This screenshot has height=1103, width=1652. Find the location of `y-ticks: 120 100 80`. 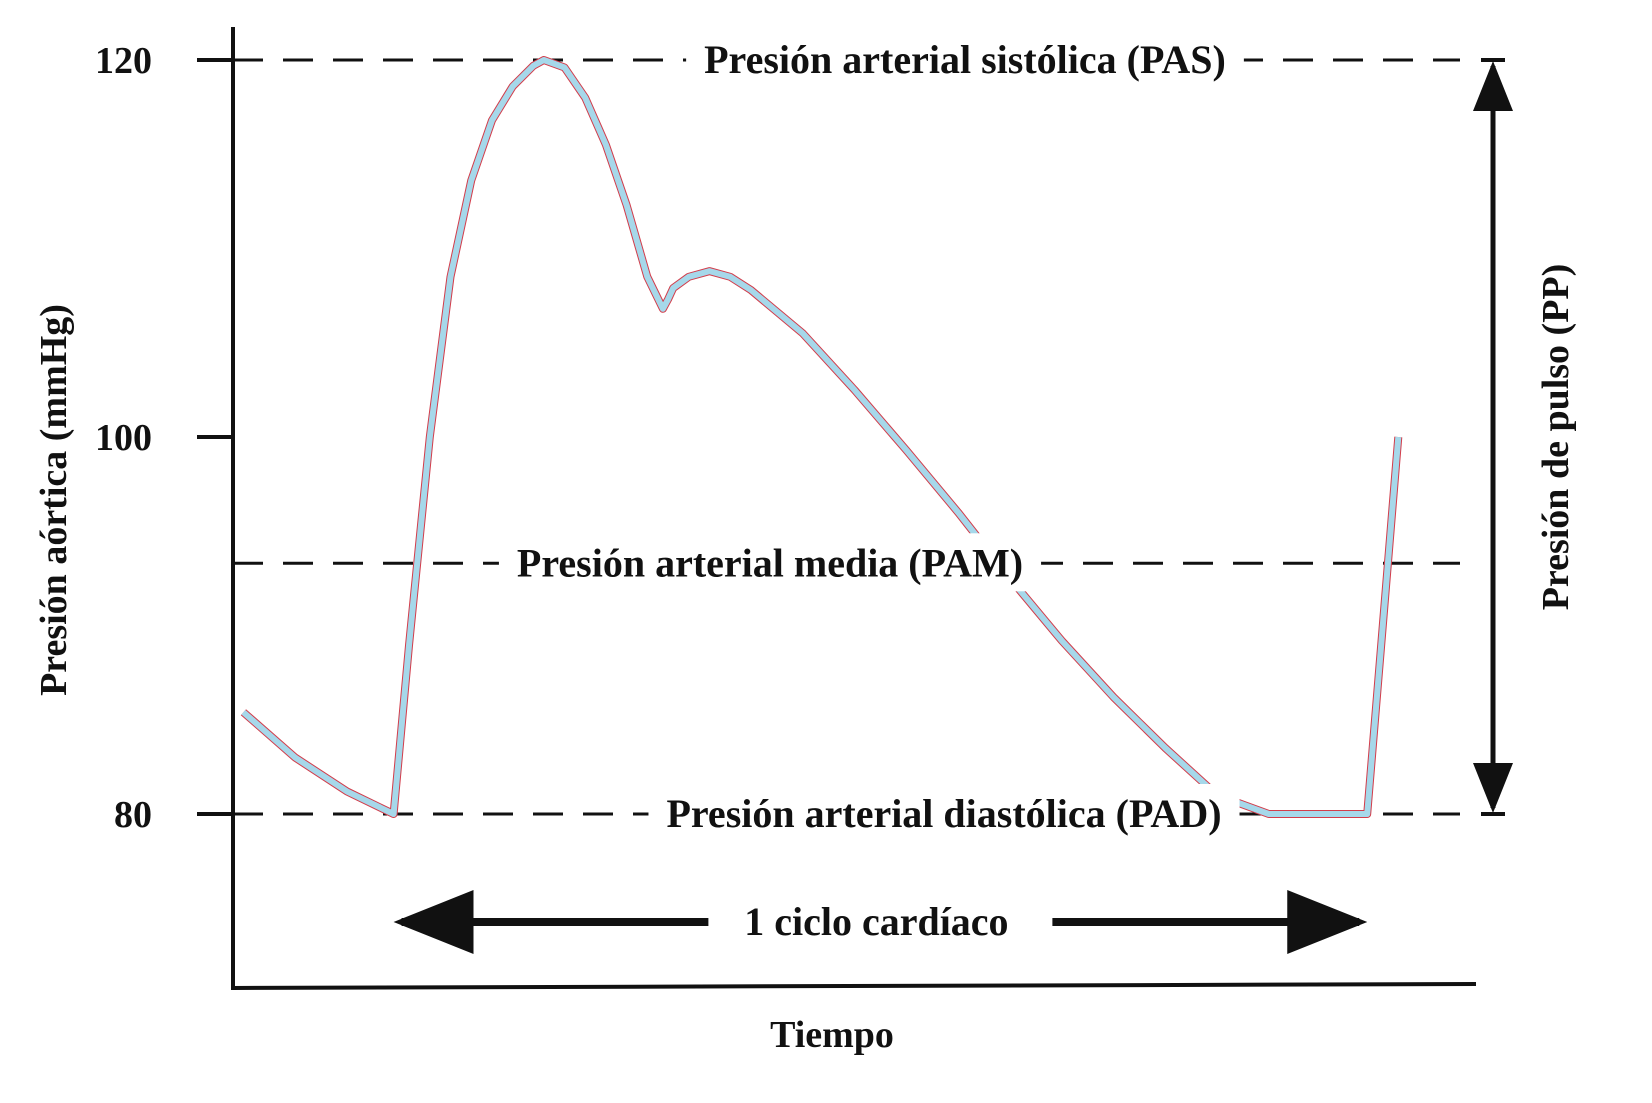

y-ticks: 120 100 80 is located at coordinates (164, 438).